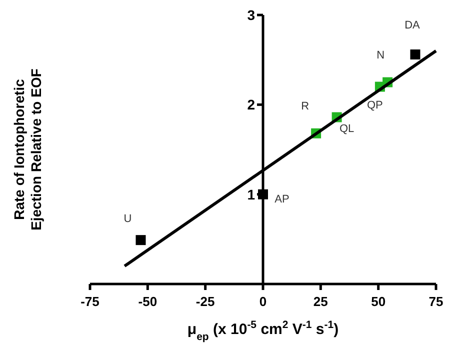 The image size is (450, 364). What do you see at coordinates (436, 301) in the screenshot?
I see `x-tick-label: 75` at bounding box center [436, 301].